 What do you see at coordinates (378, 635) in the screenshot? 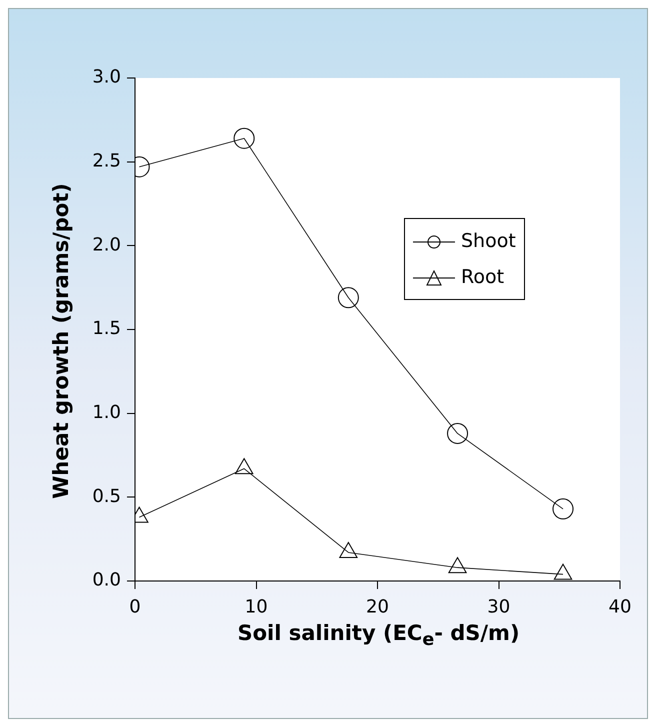
I see `x-axis-title: Soil salinity (EC$_{e}$- dS/m)` at bounding box center [378, 635].